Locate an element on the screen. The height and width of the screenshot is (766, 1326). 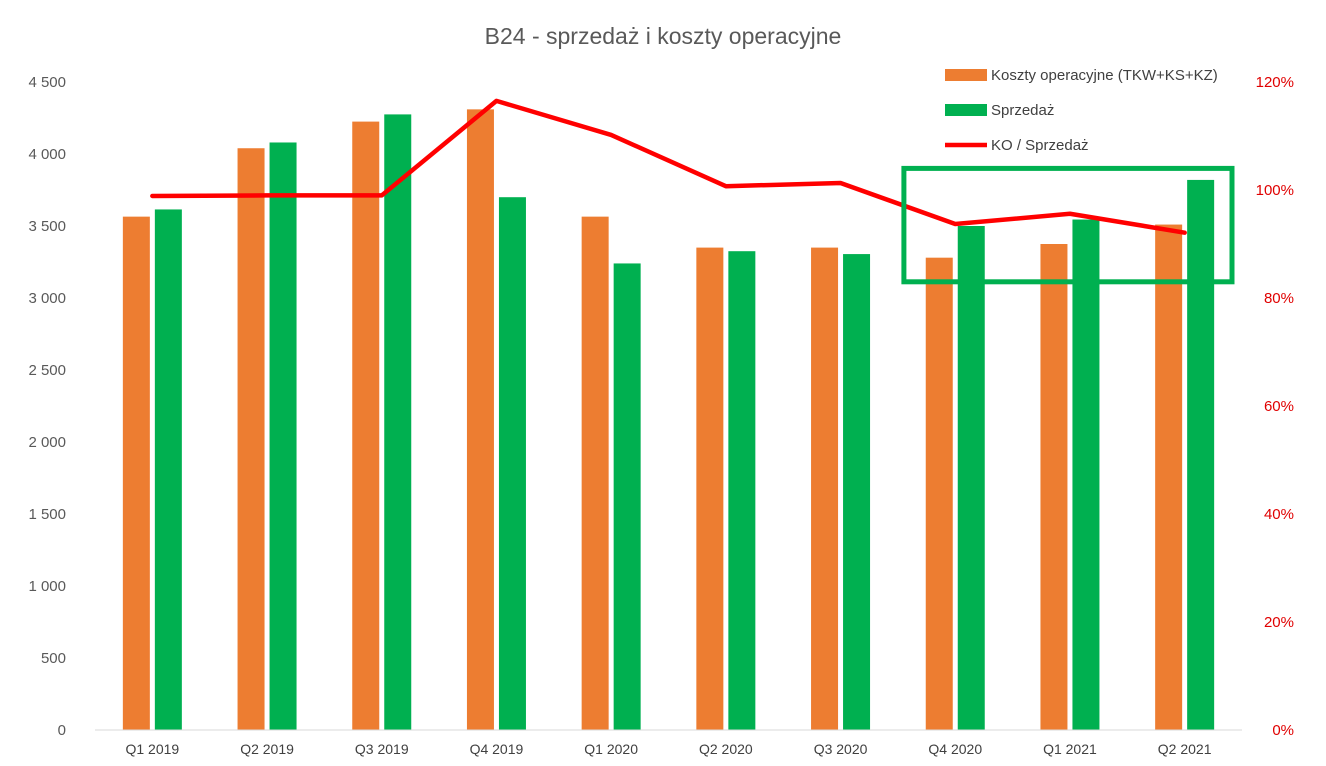
y2-tick-label: 20% is located at coordinates (1279, 622).